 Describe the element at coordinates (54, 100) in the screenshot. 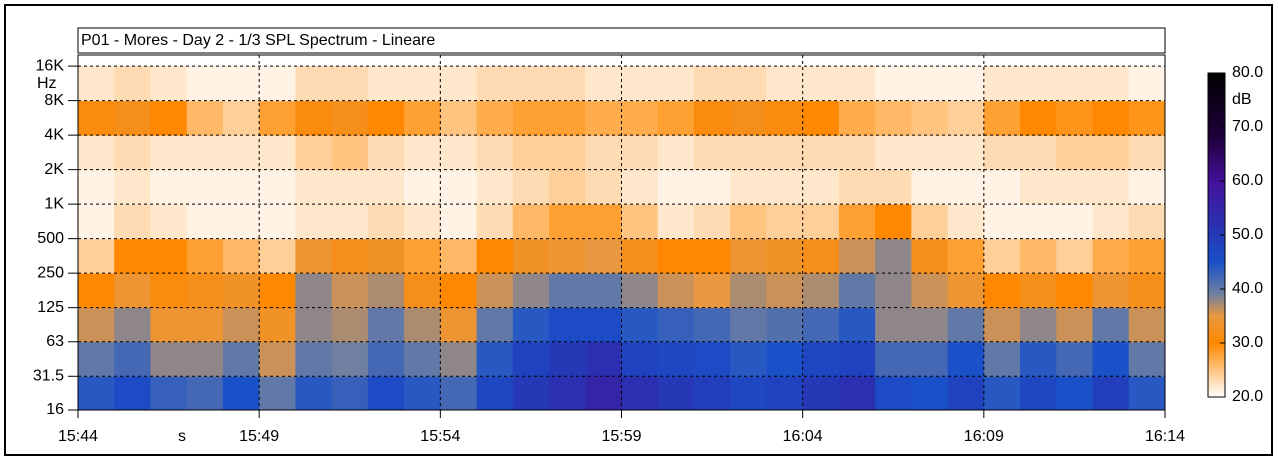

I see `y-tick-label: 8K` at that location.